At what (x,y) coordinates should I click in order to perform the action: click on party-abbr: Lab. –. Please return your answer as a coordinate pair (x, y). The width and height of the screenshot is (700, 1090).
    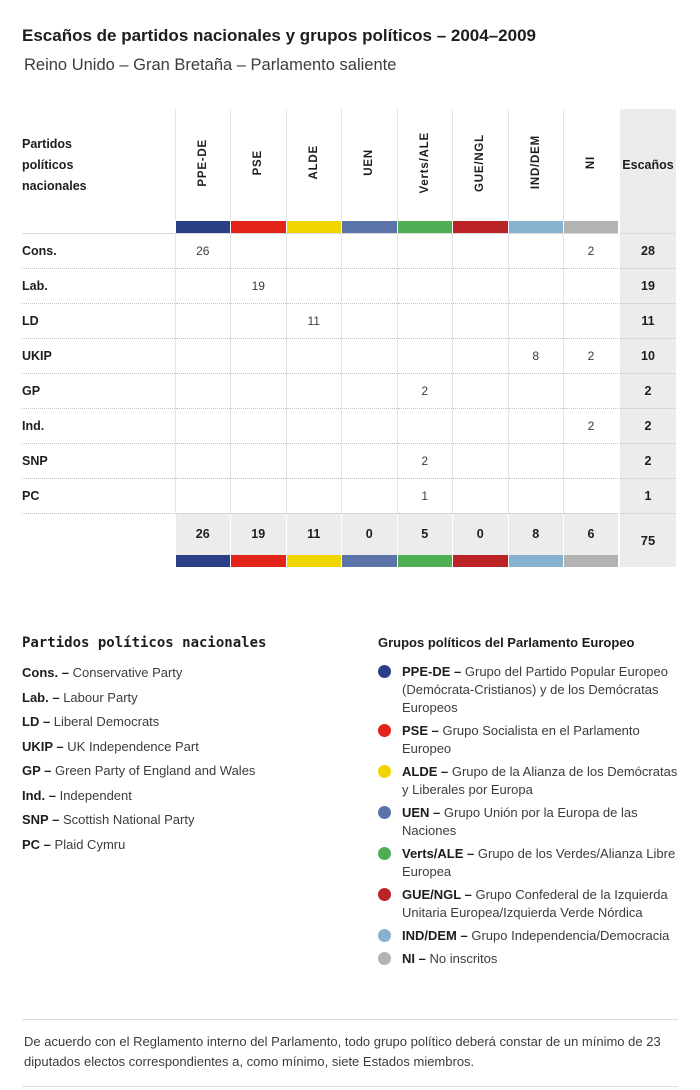
    Looking at the image, I should click on (41, 697).